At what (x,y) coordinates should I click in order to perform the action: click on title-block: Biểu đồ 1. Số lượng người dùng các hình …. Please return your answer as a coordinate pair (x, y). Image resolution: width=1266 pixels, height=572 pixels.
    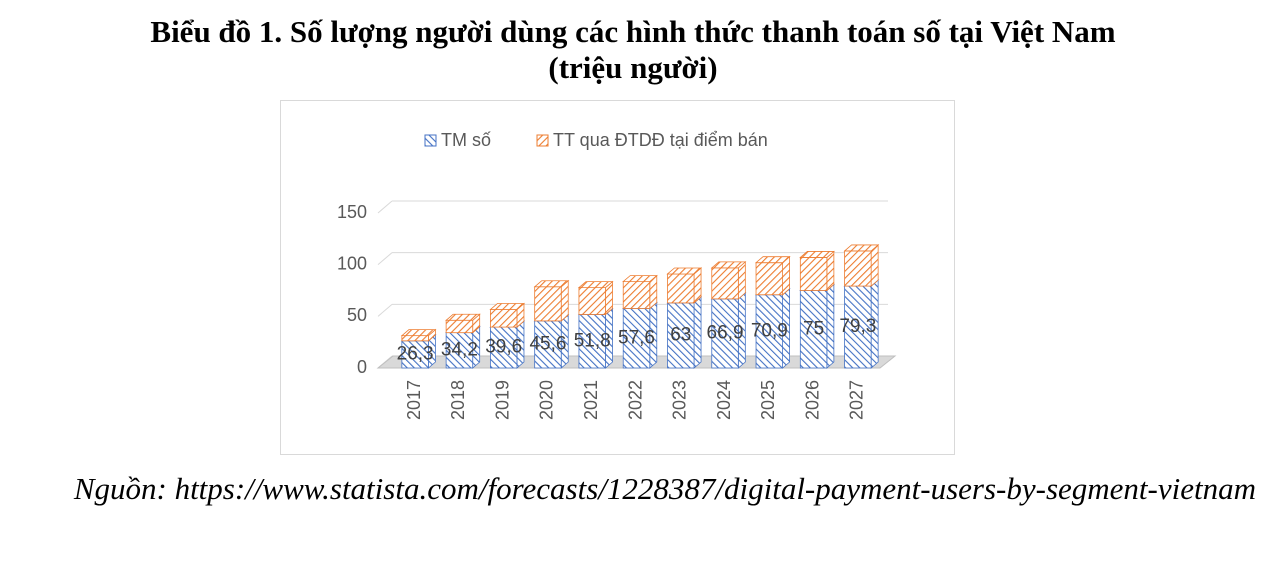
    Looking at the image, I should click on (633, 50).